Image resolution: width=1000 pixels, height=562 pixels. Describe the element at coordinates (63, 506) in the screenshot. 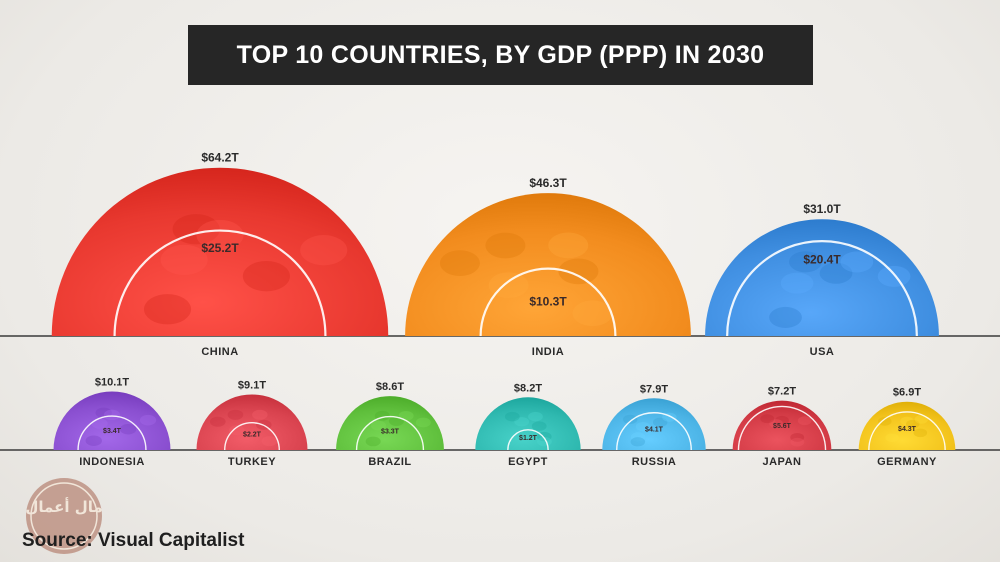

I see `logo-text: مال أعمال` at that location.